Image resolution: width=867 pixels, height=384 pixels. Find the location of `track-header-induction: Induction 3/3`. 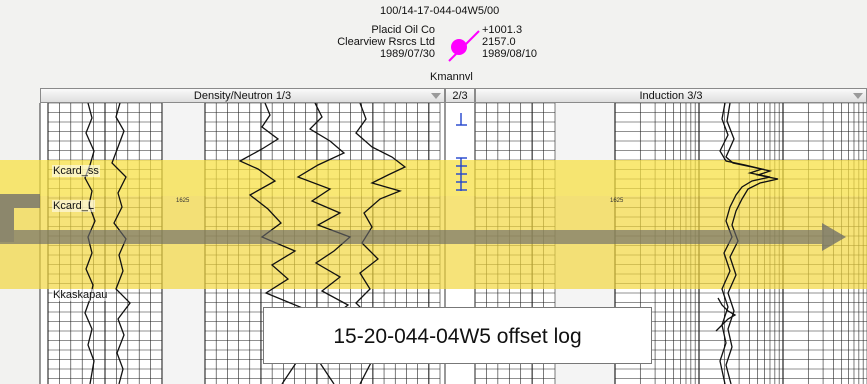

track-header-induction: Induction 3/3 is located at coordinates (671, 95).